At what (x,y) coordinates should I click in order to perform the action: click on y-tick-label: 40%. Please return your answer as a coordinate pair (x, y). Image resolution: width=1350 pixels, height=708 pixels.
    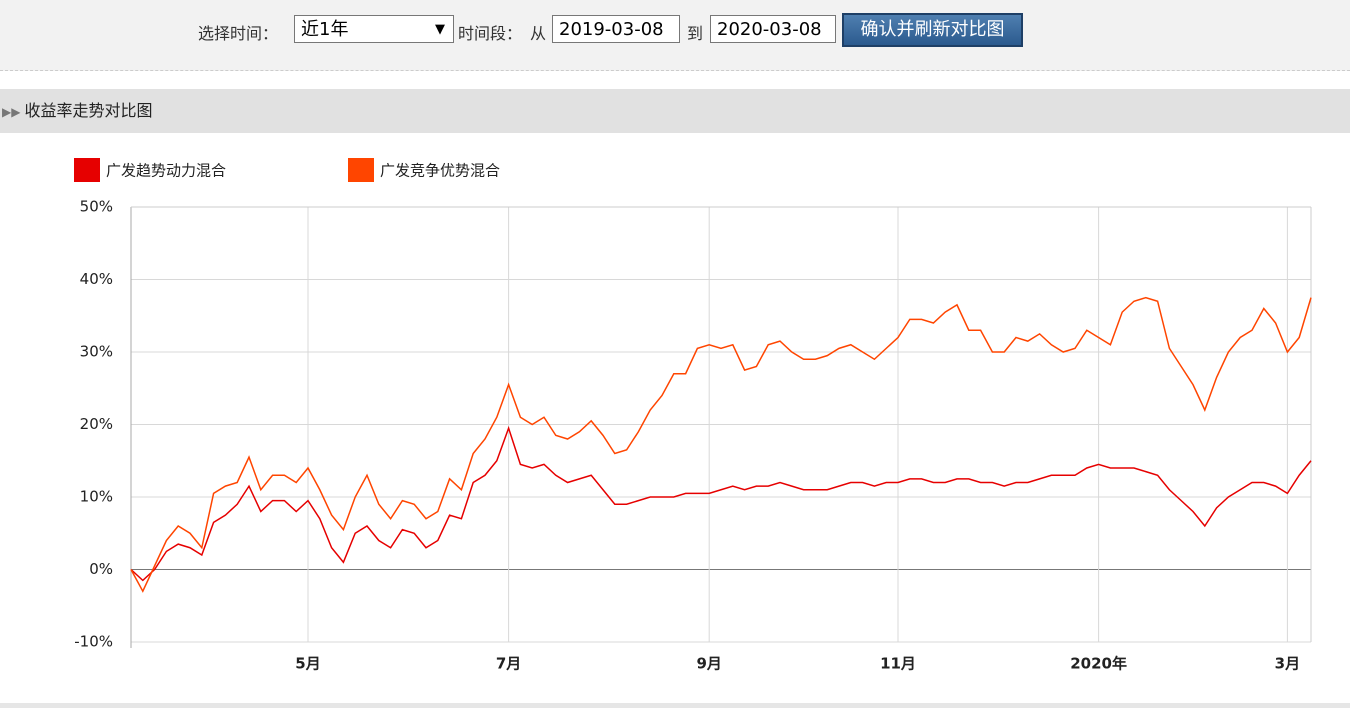
    Looking at the image, I should click on (96, 279).